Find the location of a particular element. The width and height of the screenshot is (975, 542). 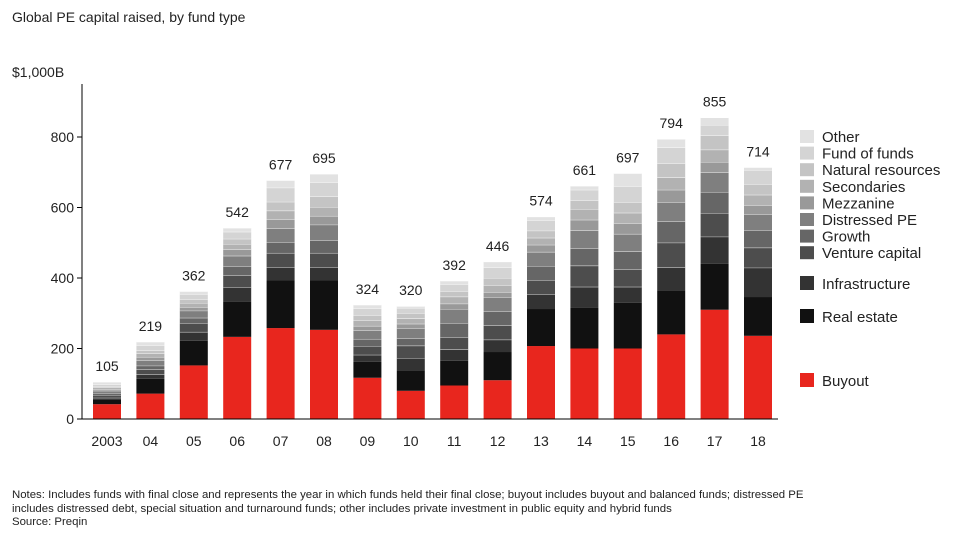

x-axis: 2003 04 05 06 07 08 09 10 11 12 13 14 15 16 17 18 is located at coordinates (430, 433).